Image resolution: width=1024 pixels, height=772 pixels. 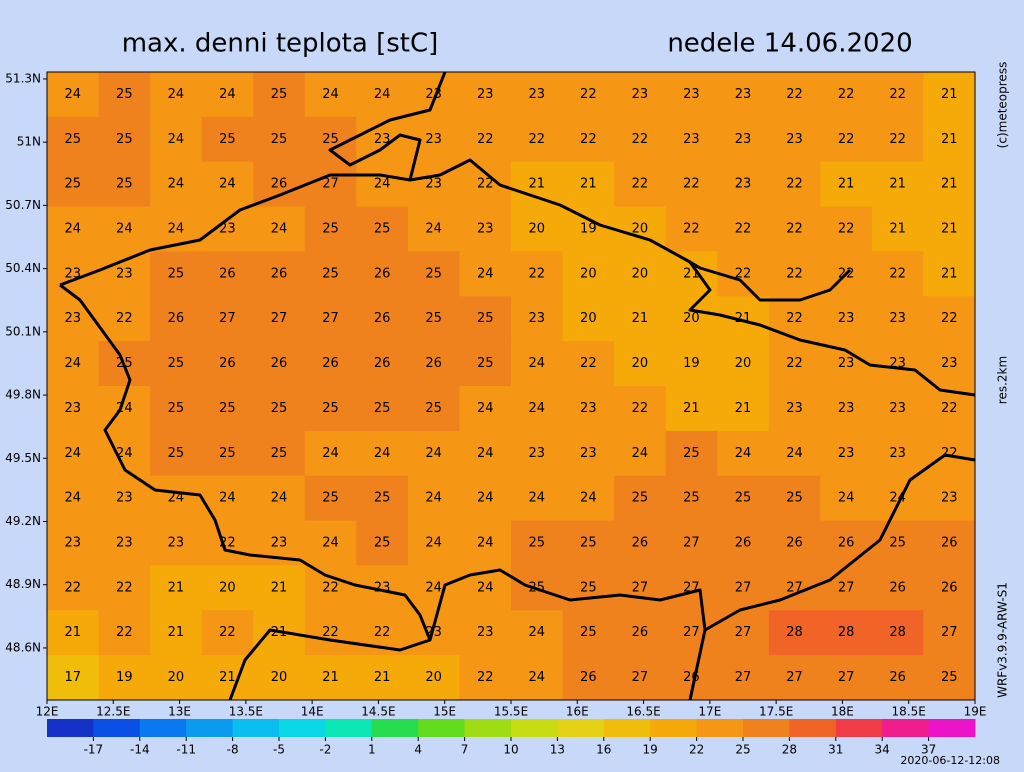 What do you see at coordinates (23, 395) in the screenshot?
I see `lat-tick-label: 49.8N` at bounding box center [23, 395].